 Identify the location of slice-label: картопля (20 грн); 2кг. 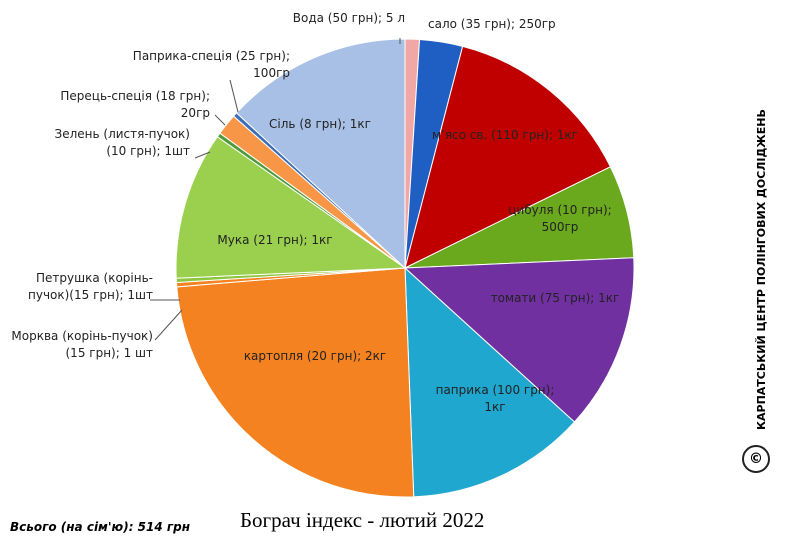
(315, 356).